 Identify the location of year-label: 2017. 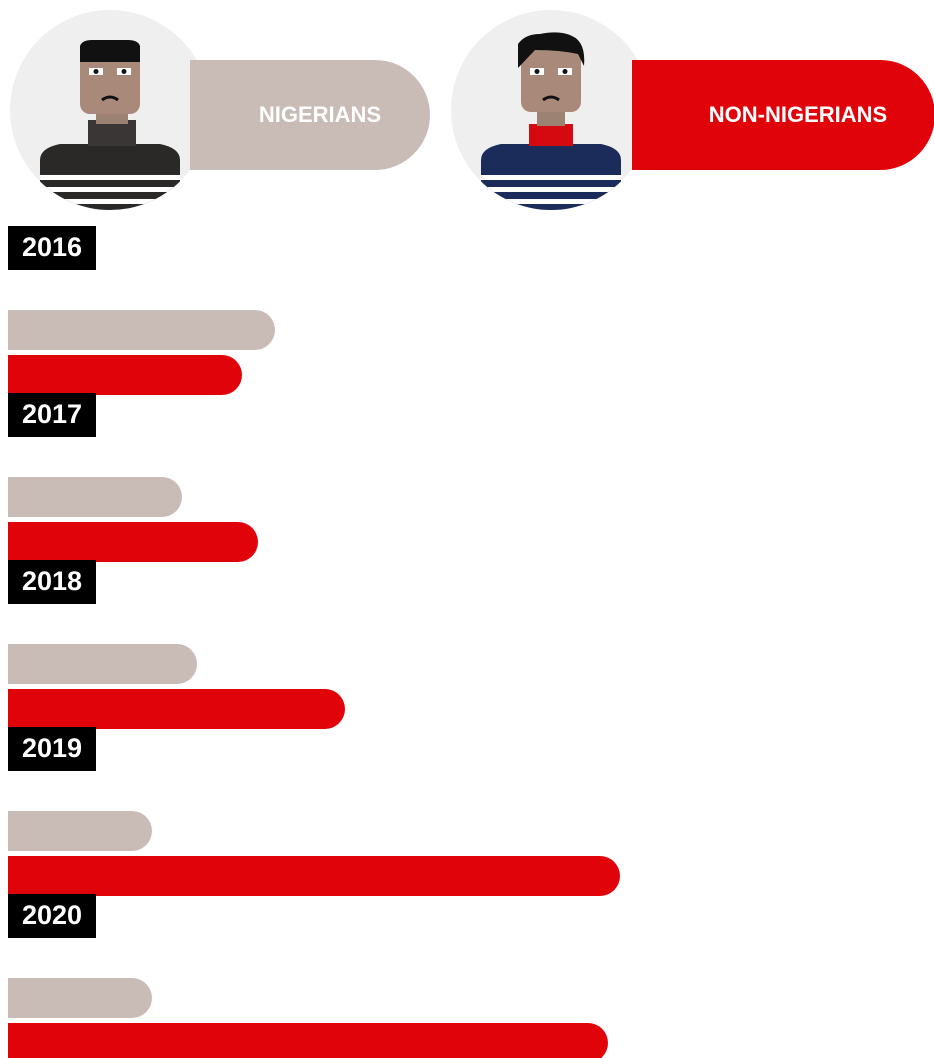
(52, 414).